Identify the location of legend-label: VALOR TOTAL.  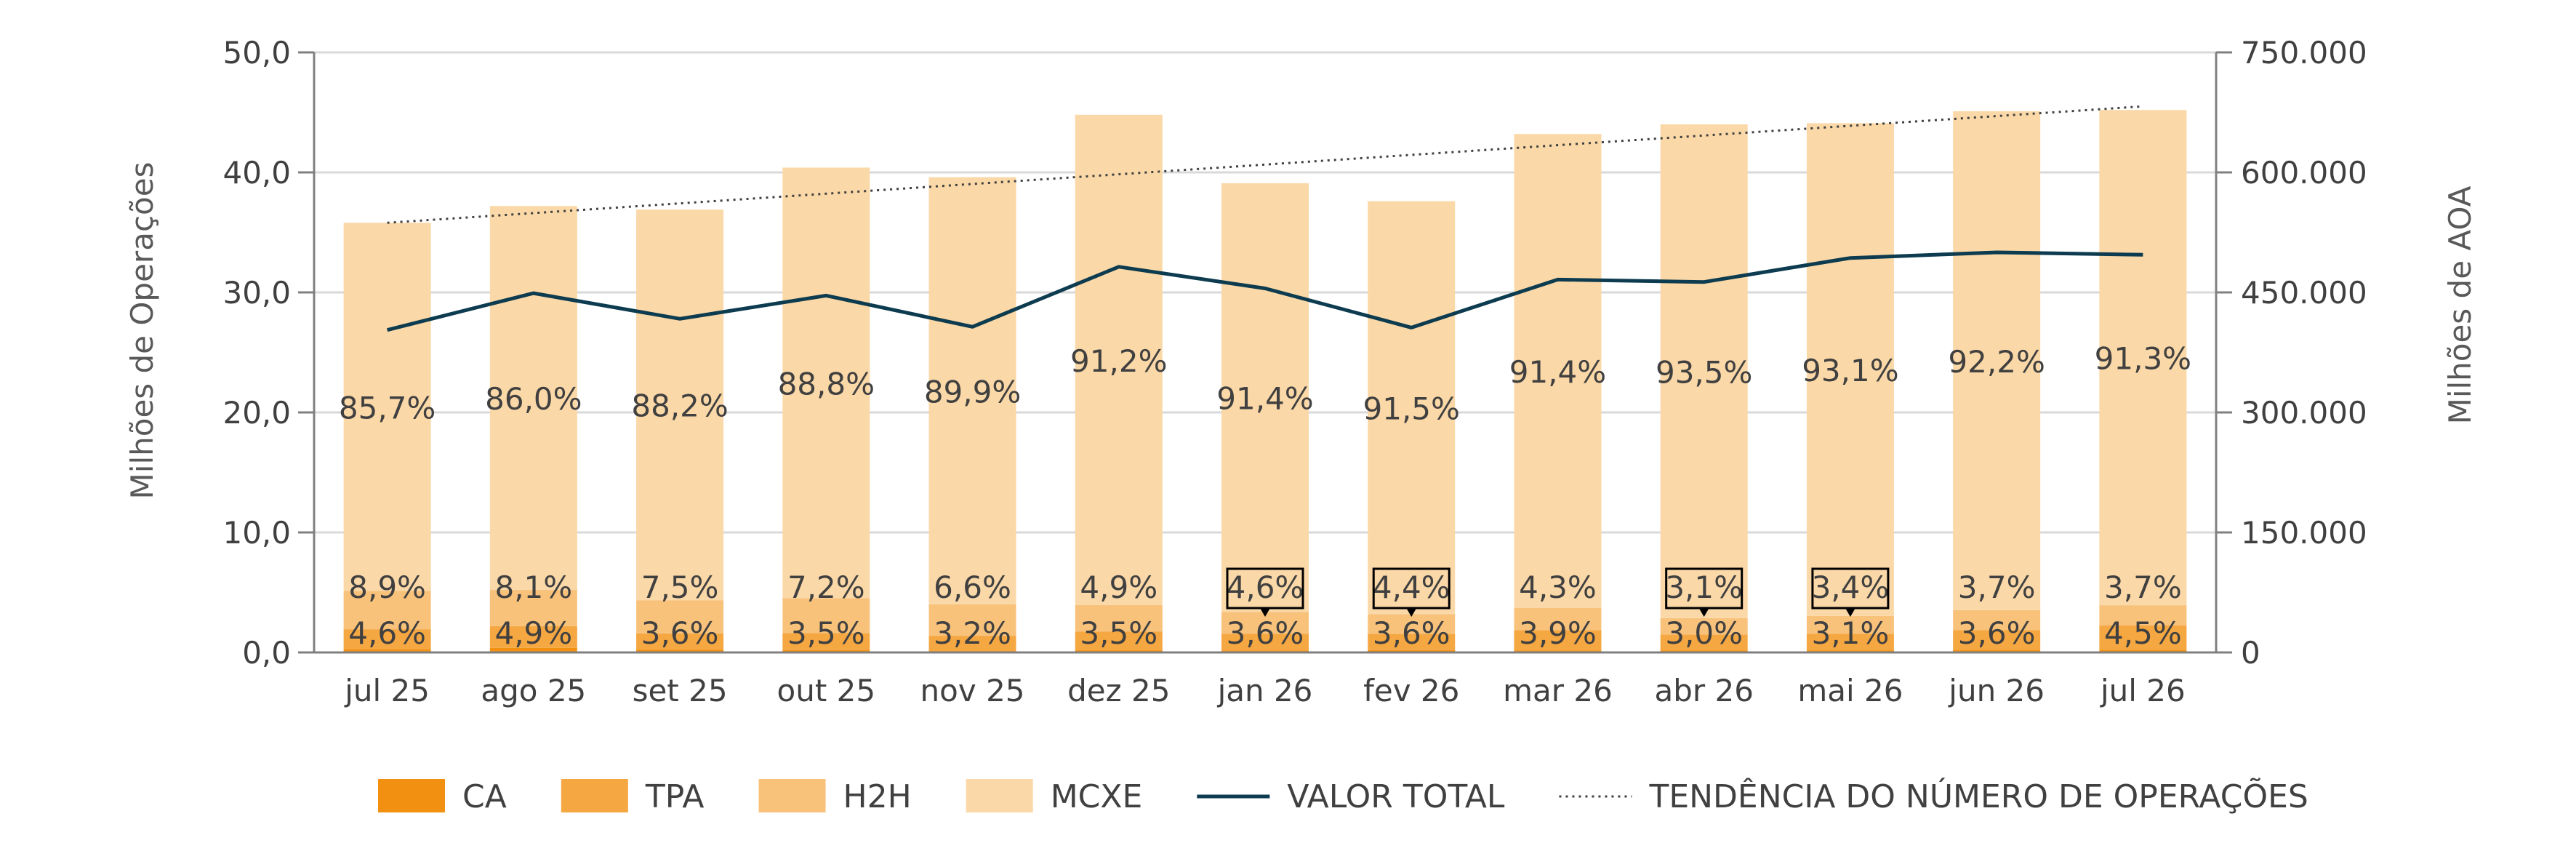
(1396, 796).